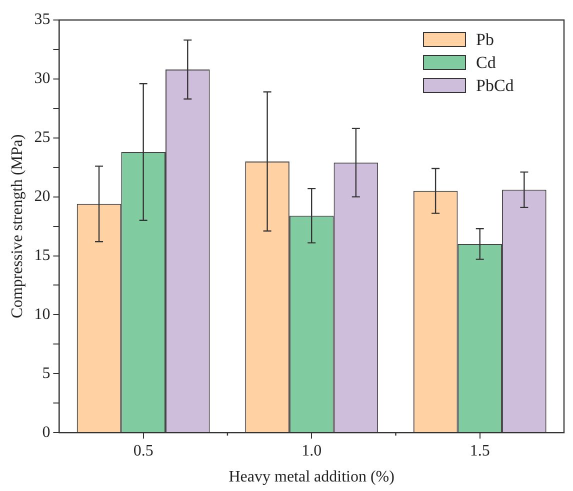 Image resolution: width=573 pixels, height=491 pixels. What do you see at coordinates (480, 451) in the screenshot?
I see `x-tick-label: 1.5` at bounding box center [480, 451].